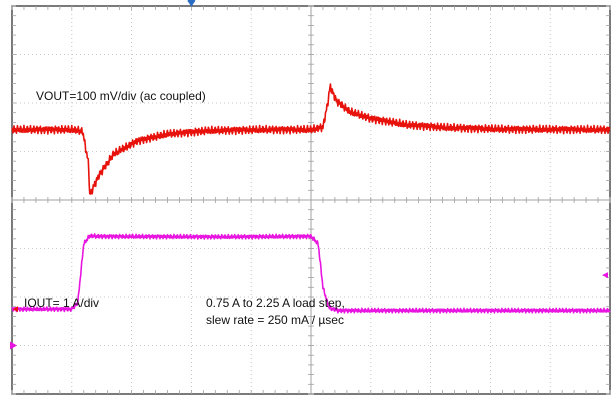 The height and width of the screenshot is (406, 616). What do you see at coordinates (61, 303) in the screenshot?
I see `iout-annotation: IOUT= 1 A/div` at bounding box center [61, 303].